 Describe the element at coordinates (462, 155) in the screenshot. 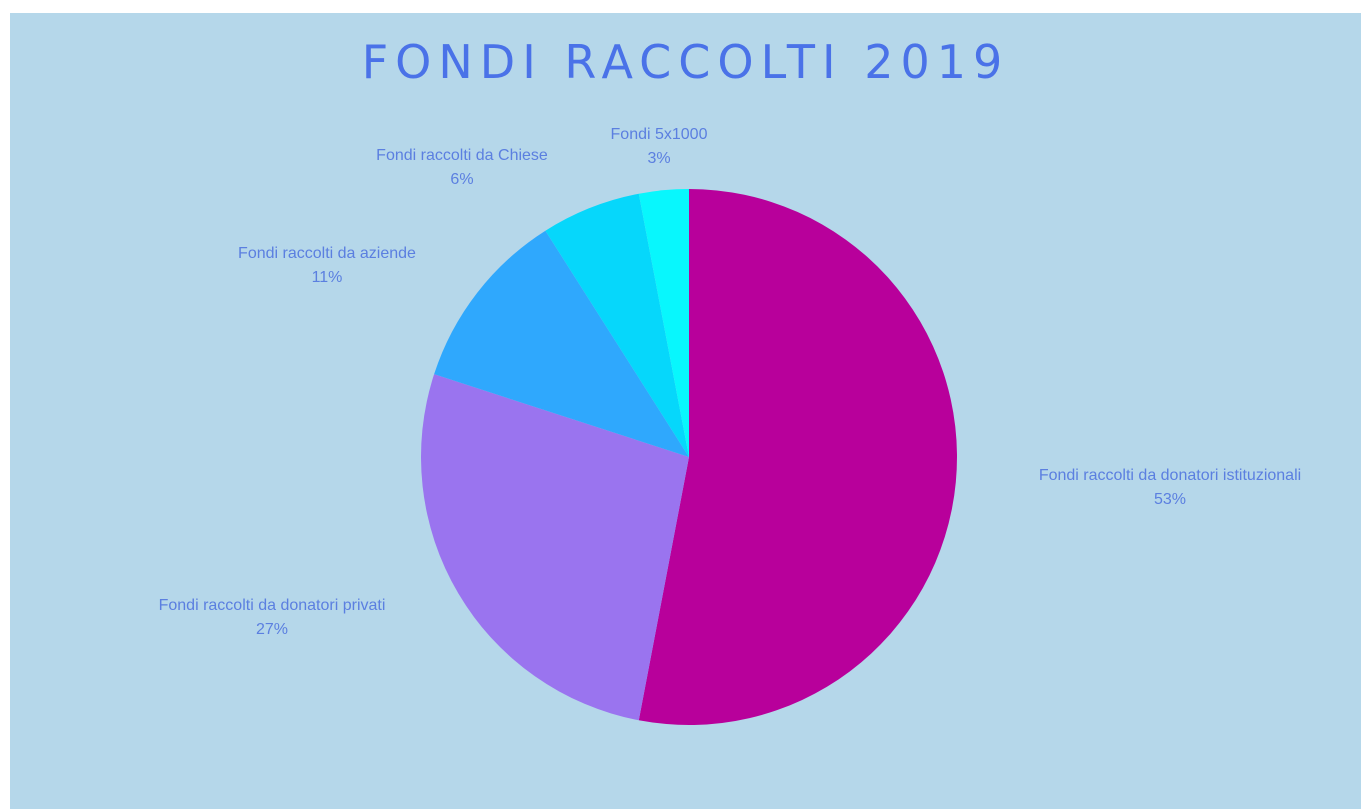

I see `slice-label-name: Fondi raccolti da Chiese` at that location.